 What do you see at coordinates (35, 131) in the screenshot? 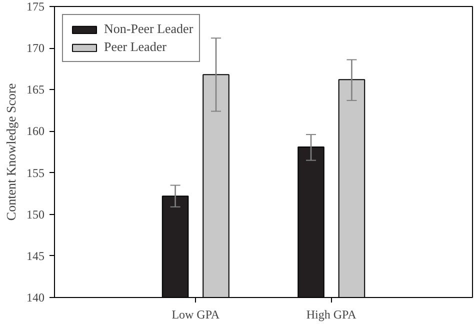
I see `y-tick-label: 160` at bounding box center [35, 131].